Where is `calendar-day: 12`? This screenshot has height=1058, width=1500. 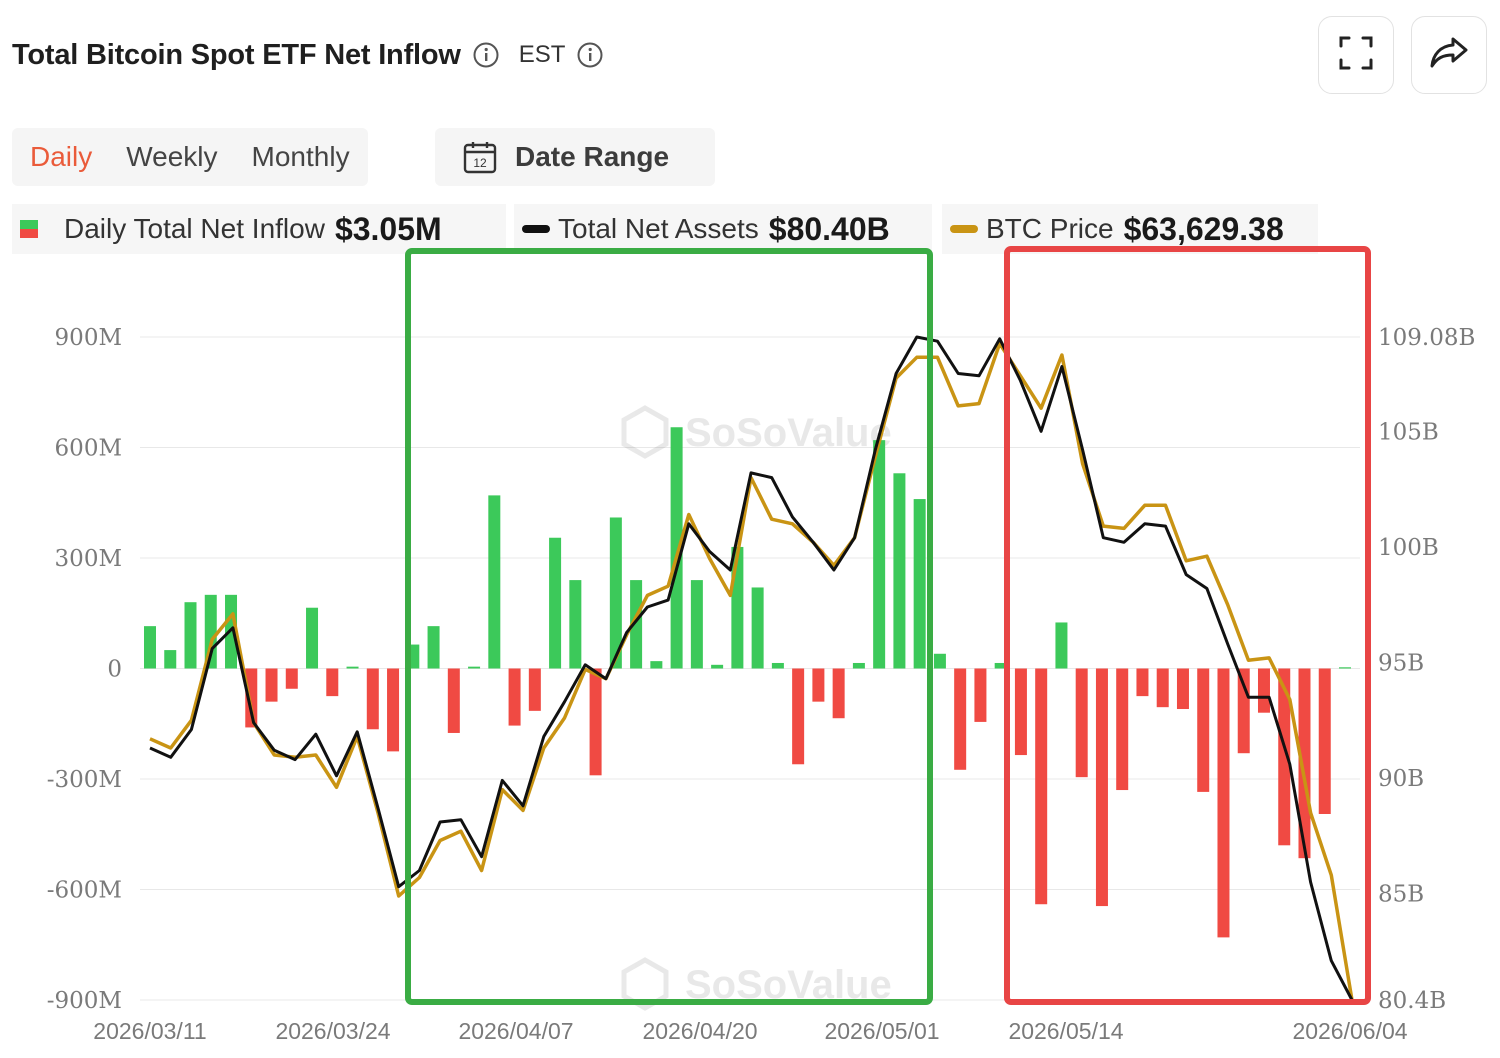
calendar-day: 12 is located at coordinates (480, 163).